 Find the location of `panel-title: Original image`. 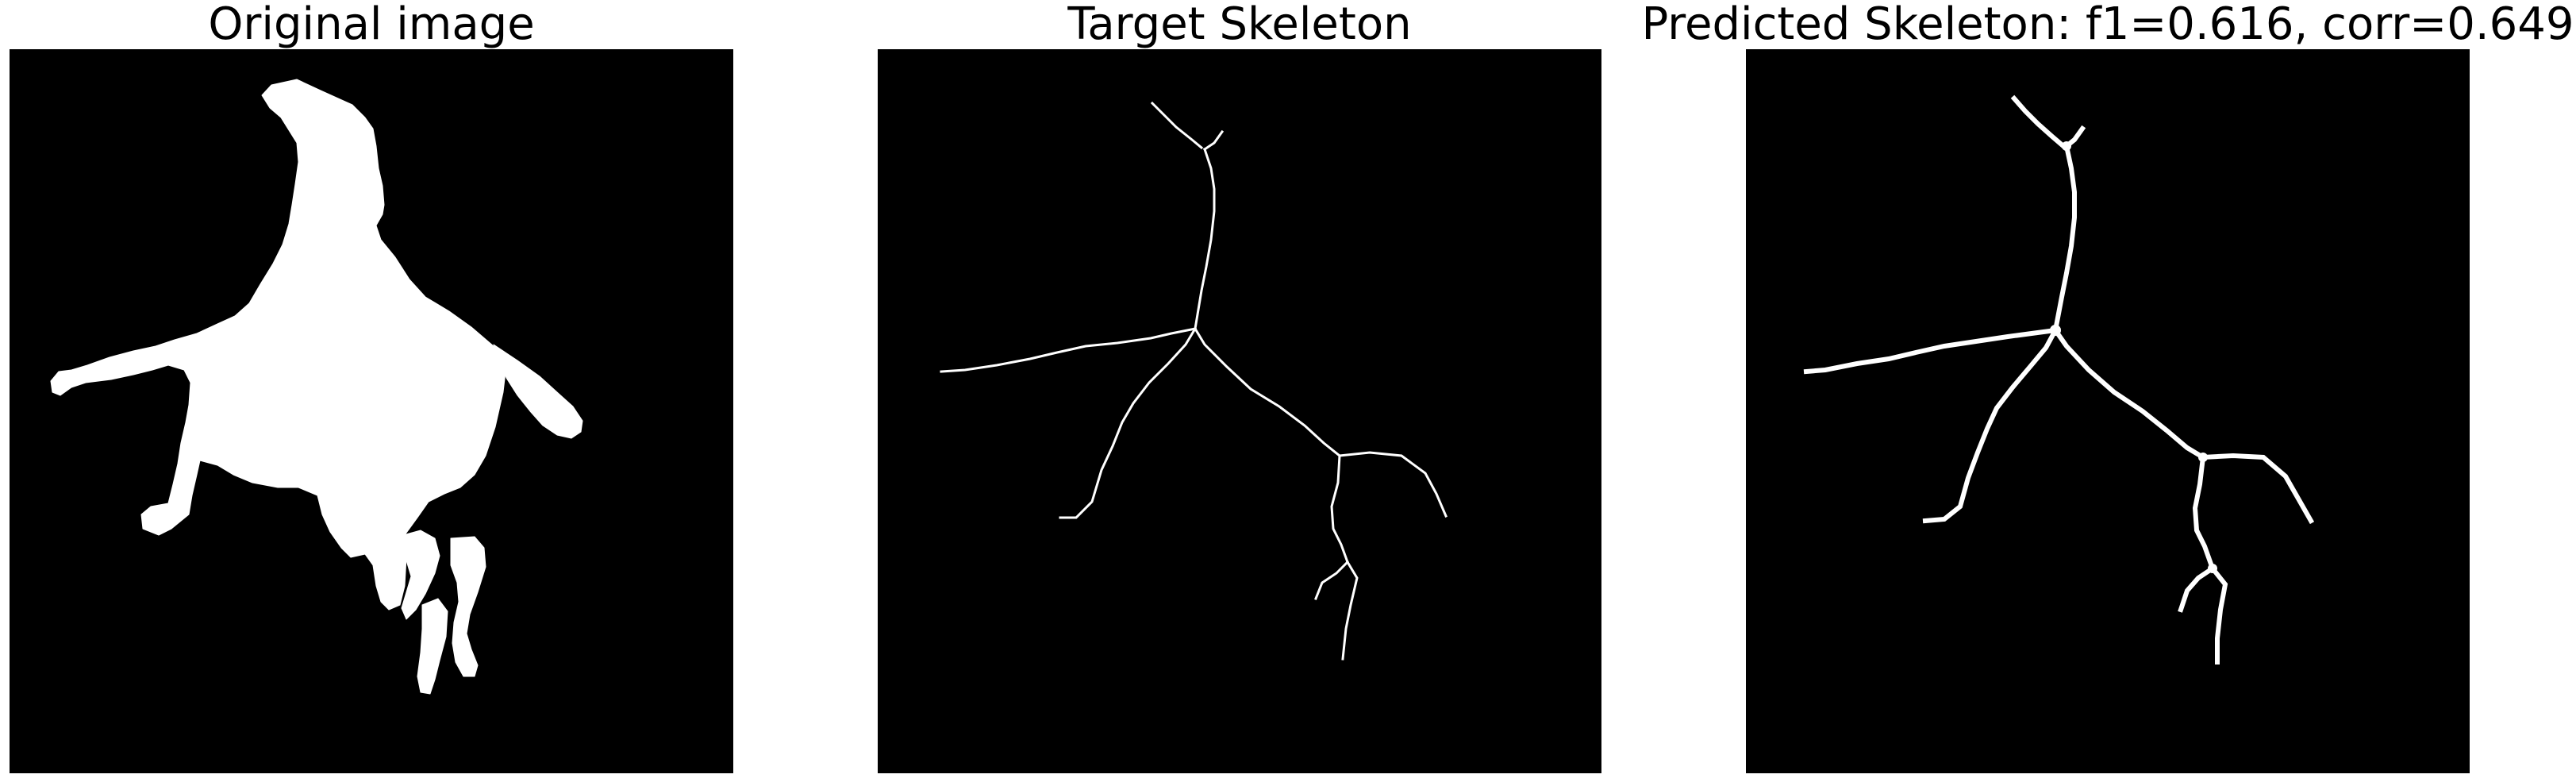

panel-title: Original image is located at coordinates (371, 25).